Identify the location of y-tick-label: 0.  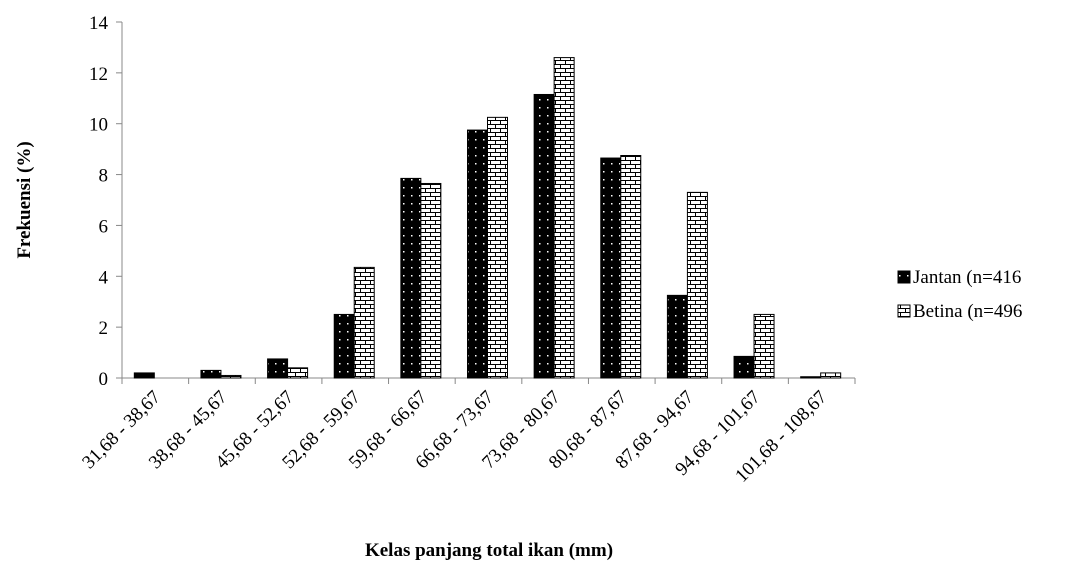
(104, 379).